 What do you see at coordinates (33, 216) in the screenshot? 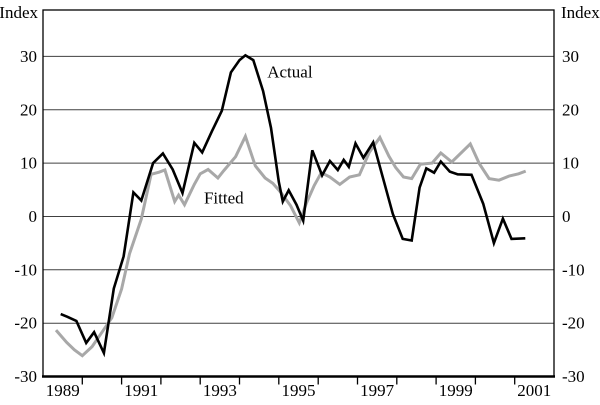
I see `y-tick-label-left-0: 0` at bounding box center [33, 216].